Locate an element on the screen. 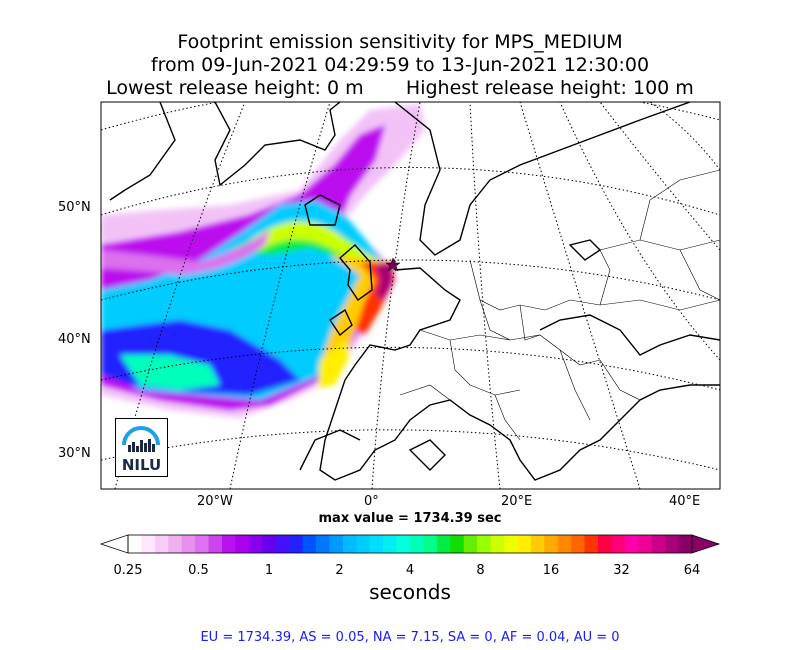 The image size is (800, 650). colorbar-extend-low is located at coordinates (114, 544).